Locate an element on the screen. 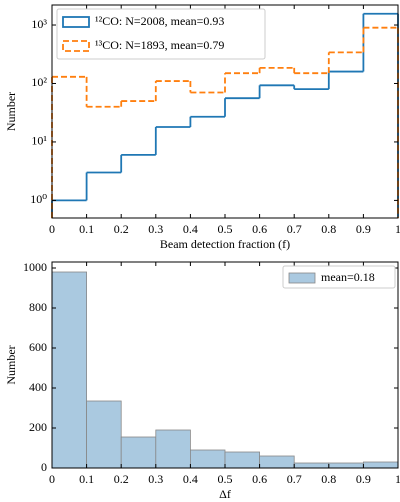  y-tick-label: 1000 is located at coordinates (35, 267).